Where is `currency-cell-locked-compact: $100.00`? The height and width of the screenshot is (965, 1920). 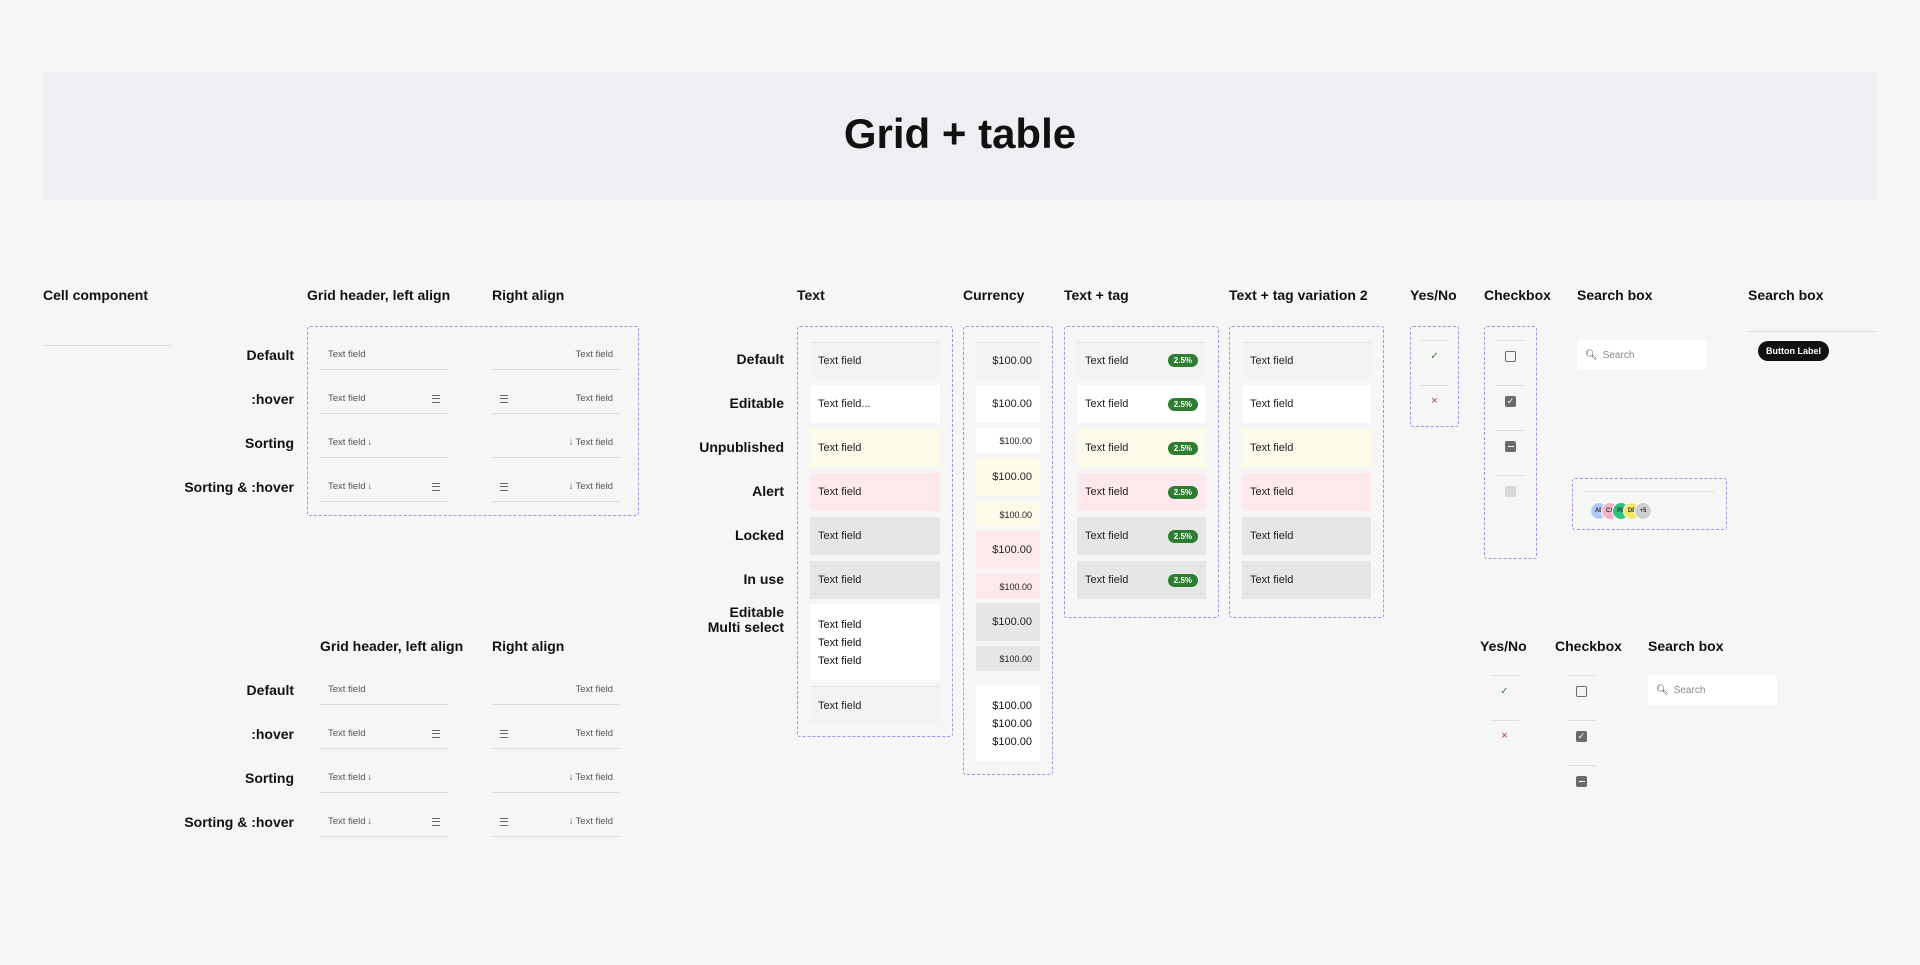 currency-cell-locked-compact: $100.00 is located at coordinates (1008, 658).